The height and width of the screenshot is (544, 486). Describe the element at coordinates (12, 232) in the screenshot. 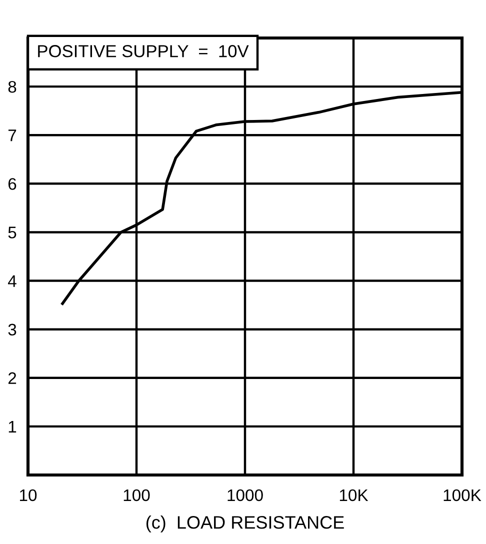

I see `y-tick-label: 5` at that location.